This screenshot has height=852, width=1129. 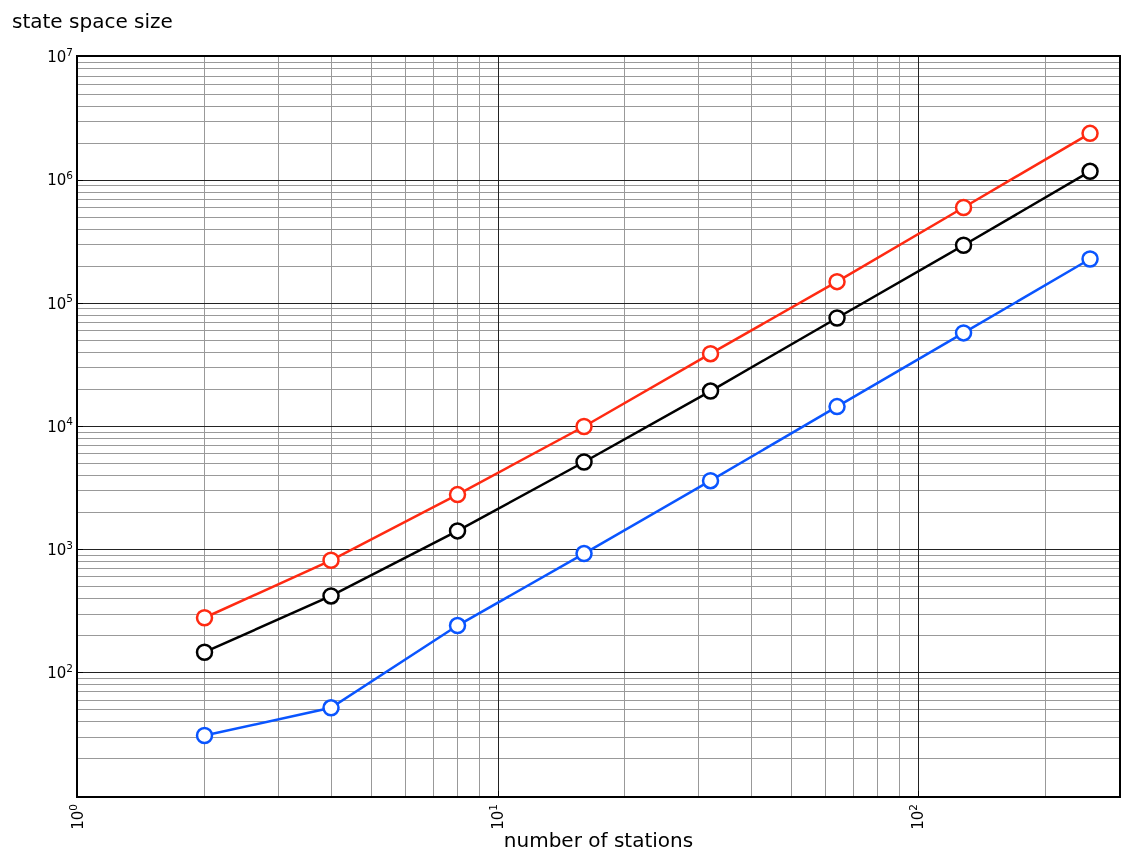 What do you see at coordinates (60, 56) in the screenshot?
I see `y-tick-label: 10$^{7}$` at bounding box center [60, 56].